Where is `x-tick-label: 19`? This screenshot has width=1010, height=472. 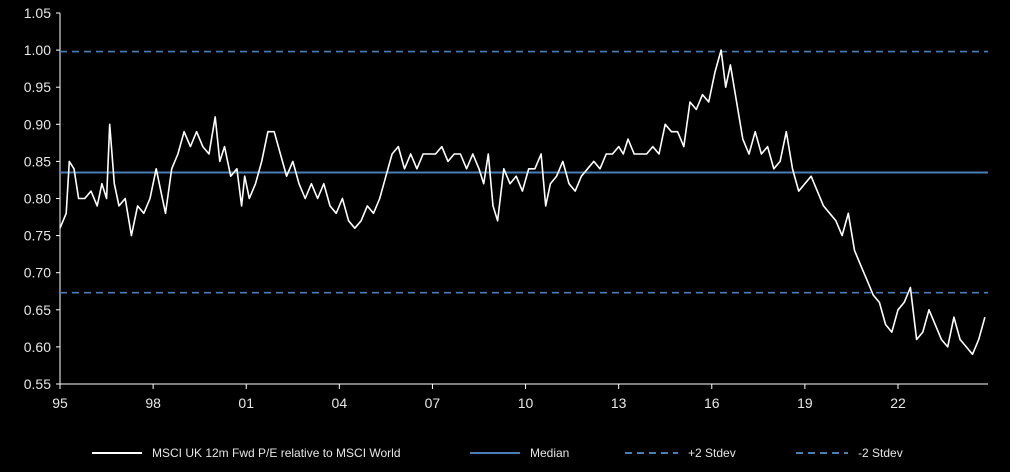 x-tick-label: 19 is located at coordinates (805, 403).